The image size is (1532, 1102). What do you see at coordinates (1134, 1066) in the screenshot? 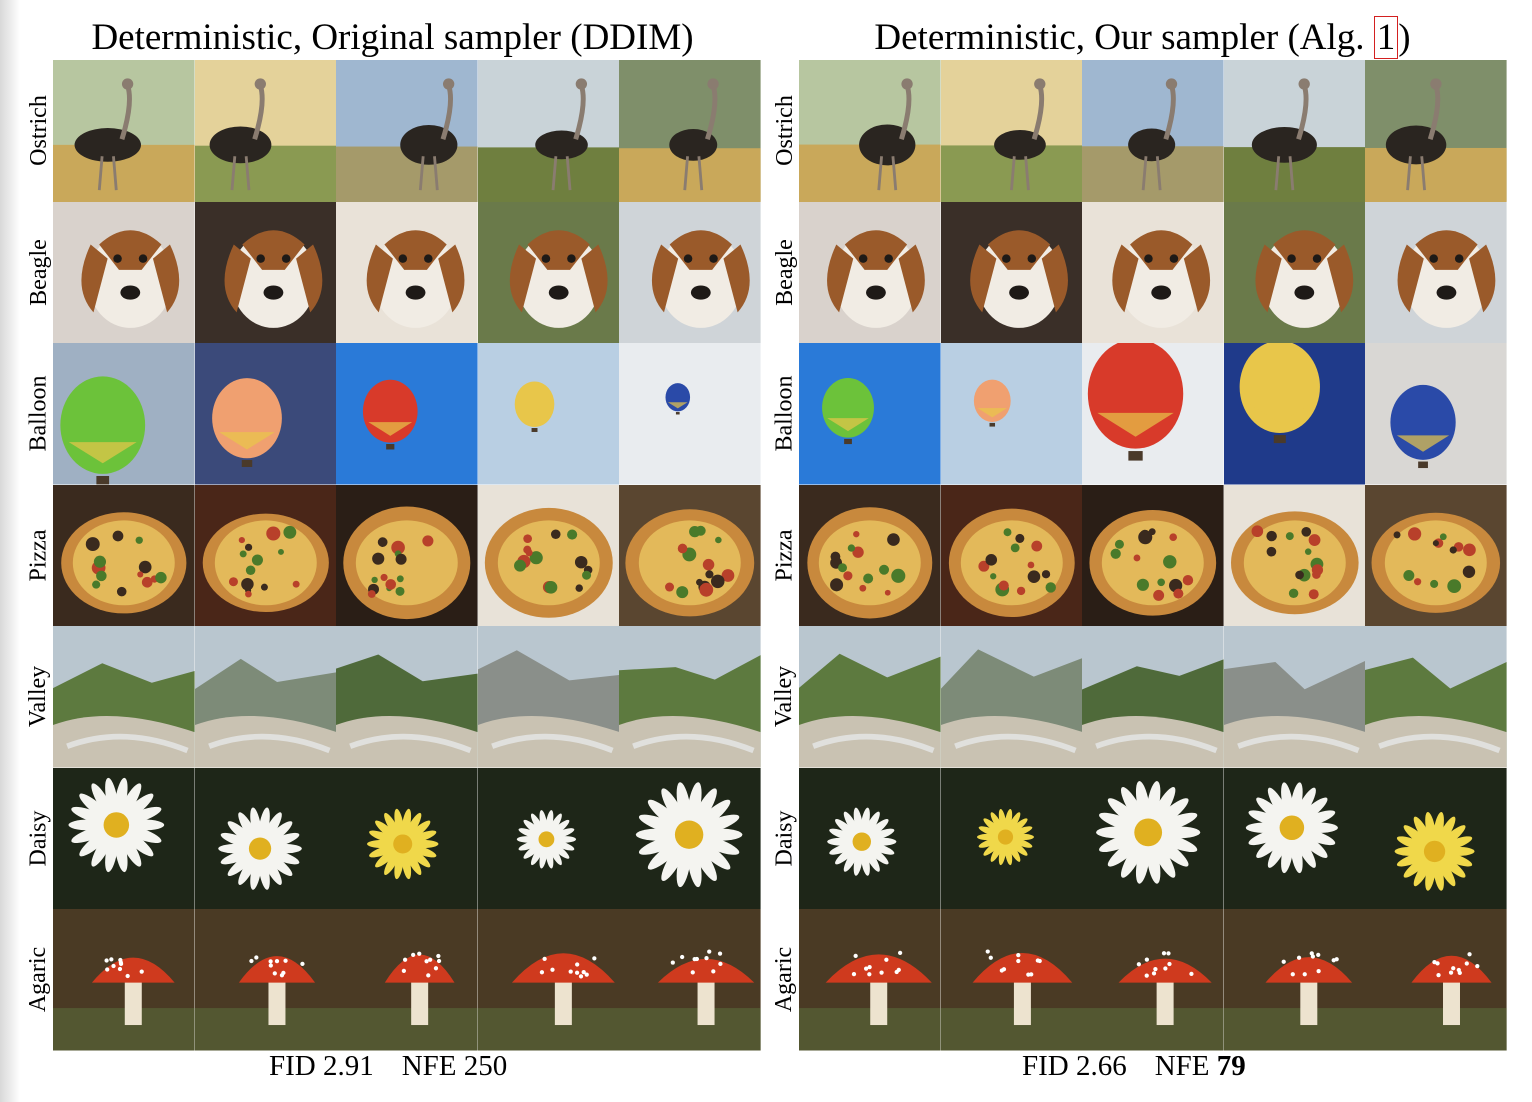
I see `our-sampler-footer: FID 2.66 NFE 79` at bounding box center [1134, 1066].